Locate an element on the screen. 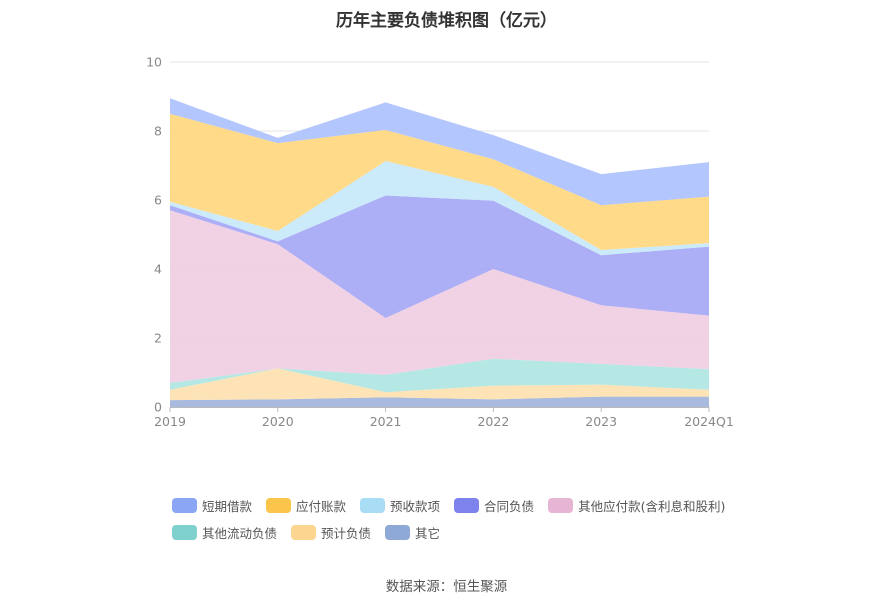  y-tick-label: 0 is located at coordinates (158, 407).